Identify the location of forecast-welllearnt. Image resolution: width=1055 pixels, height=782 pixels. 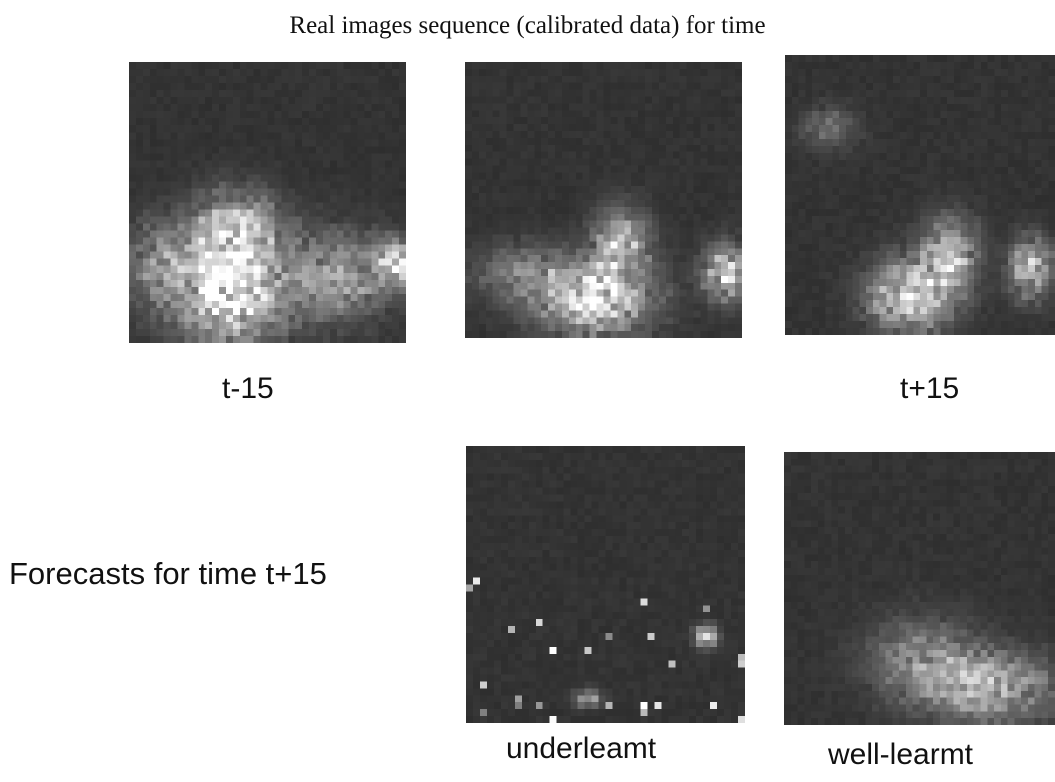
(919, 588).